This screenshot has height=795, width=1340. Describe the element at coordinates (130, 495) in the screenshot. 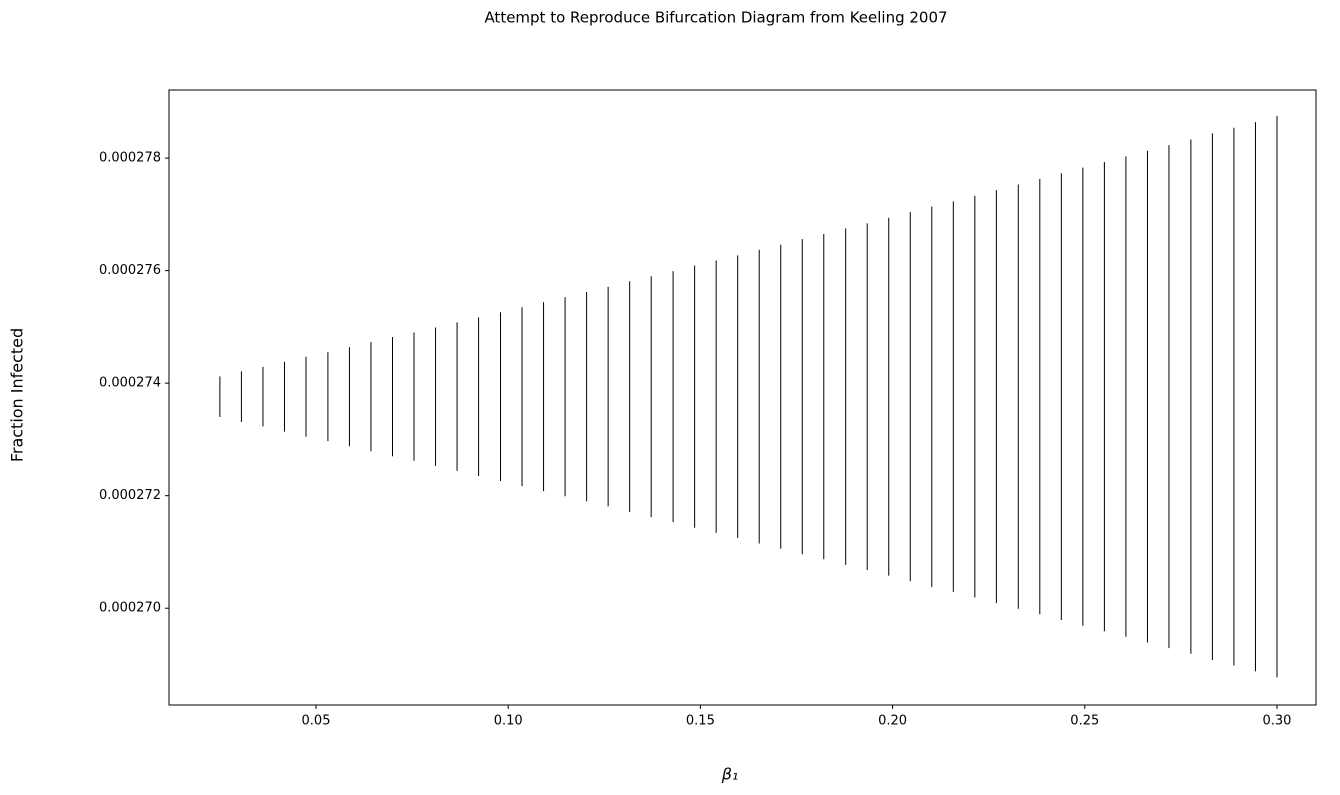

I see `y-tick-label: 0.000272` at that location.